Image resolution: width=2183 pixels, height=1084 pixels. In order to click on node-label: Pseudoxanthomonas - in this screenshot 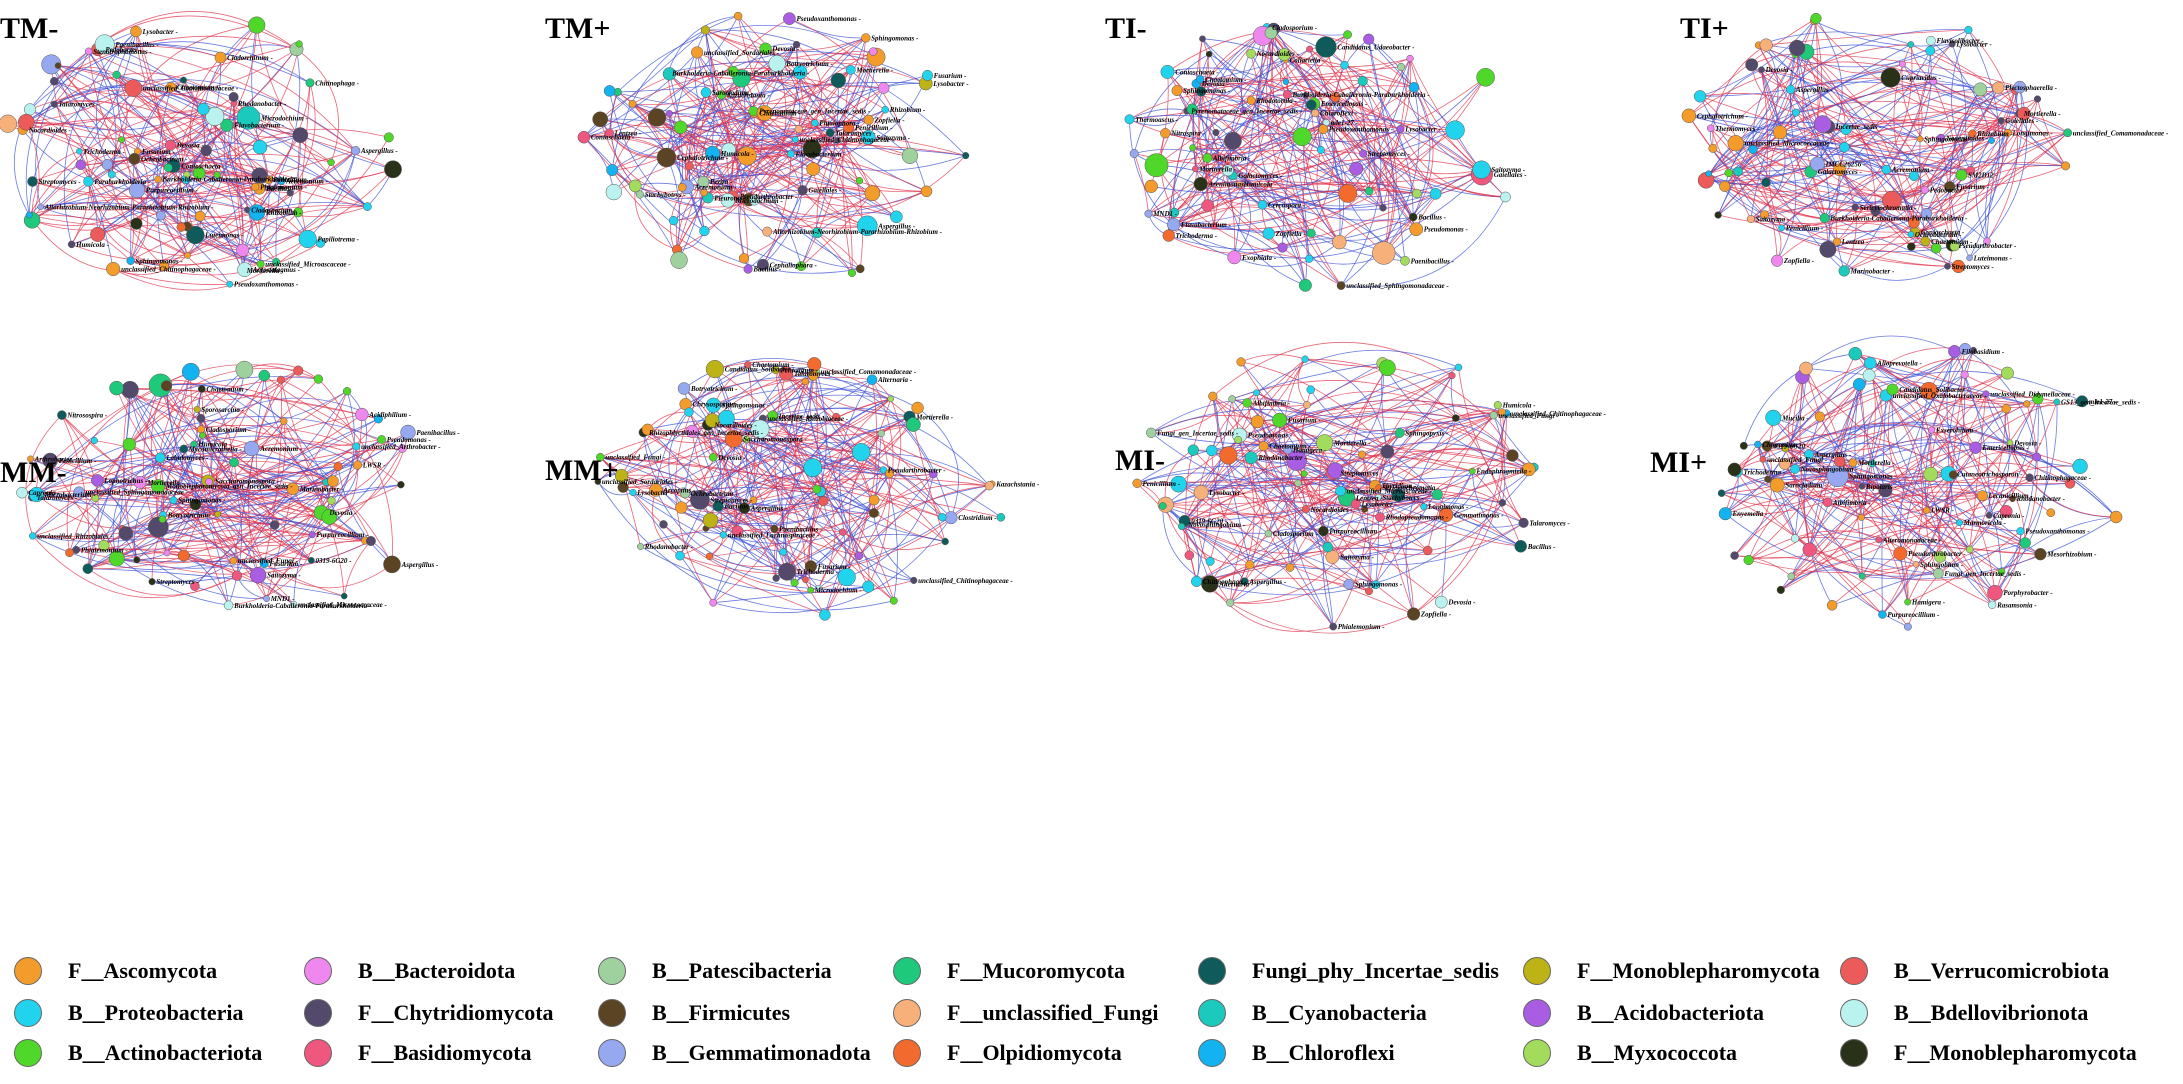, I will do `click(2057, 532)`.